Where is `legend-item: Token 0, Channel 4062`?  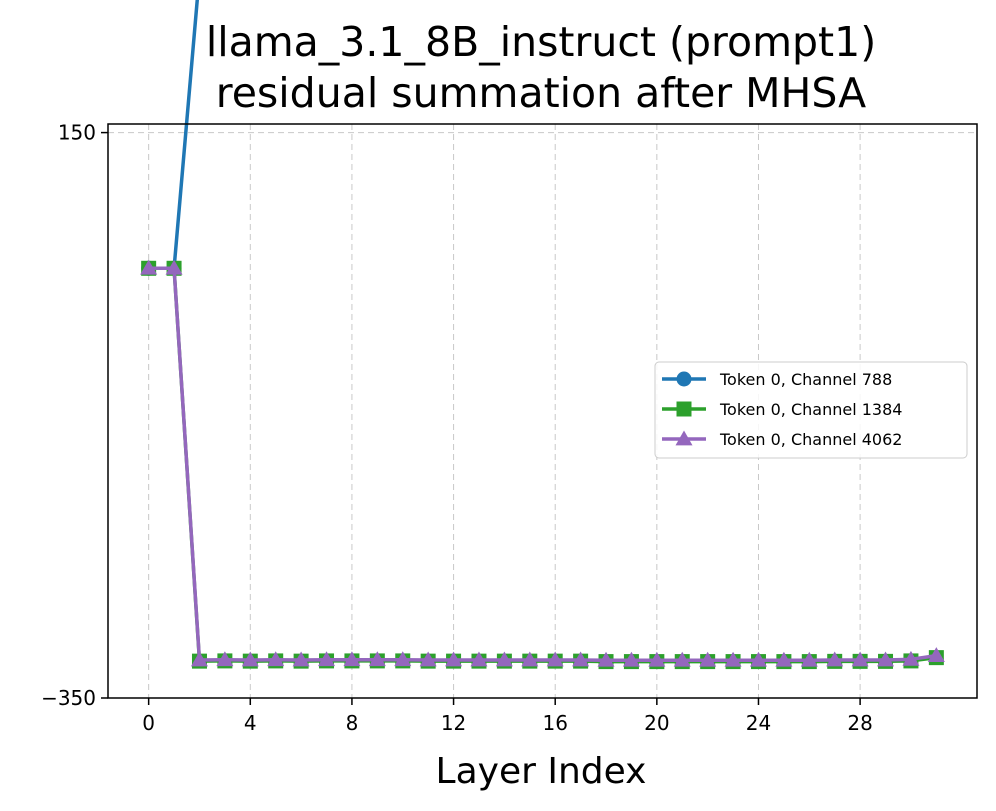
legend-item: Token 0, Channel 4062 is located at coordinates (782, 439).